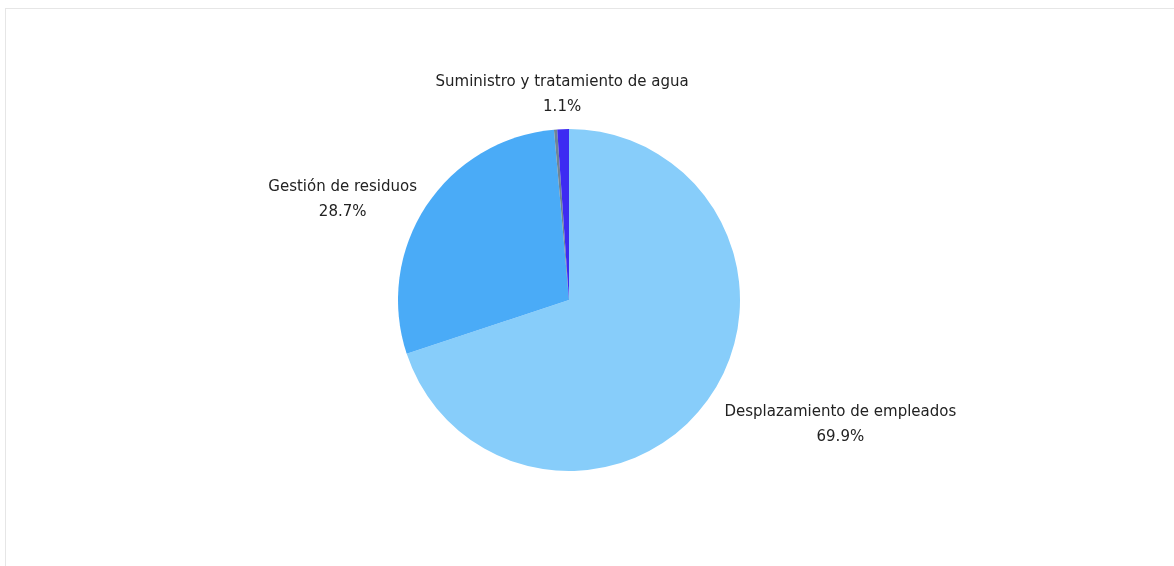 The width and height of the screenshot is (1174, 566). What do you see at coordinates (840, 436) in the screenshot?
I see `data-label: 69.9%` at bounding box center [840, 436].